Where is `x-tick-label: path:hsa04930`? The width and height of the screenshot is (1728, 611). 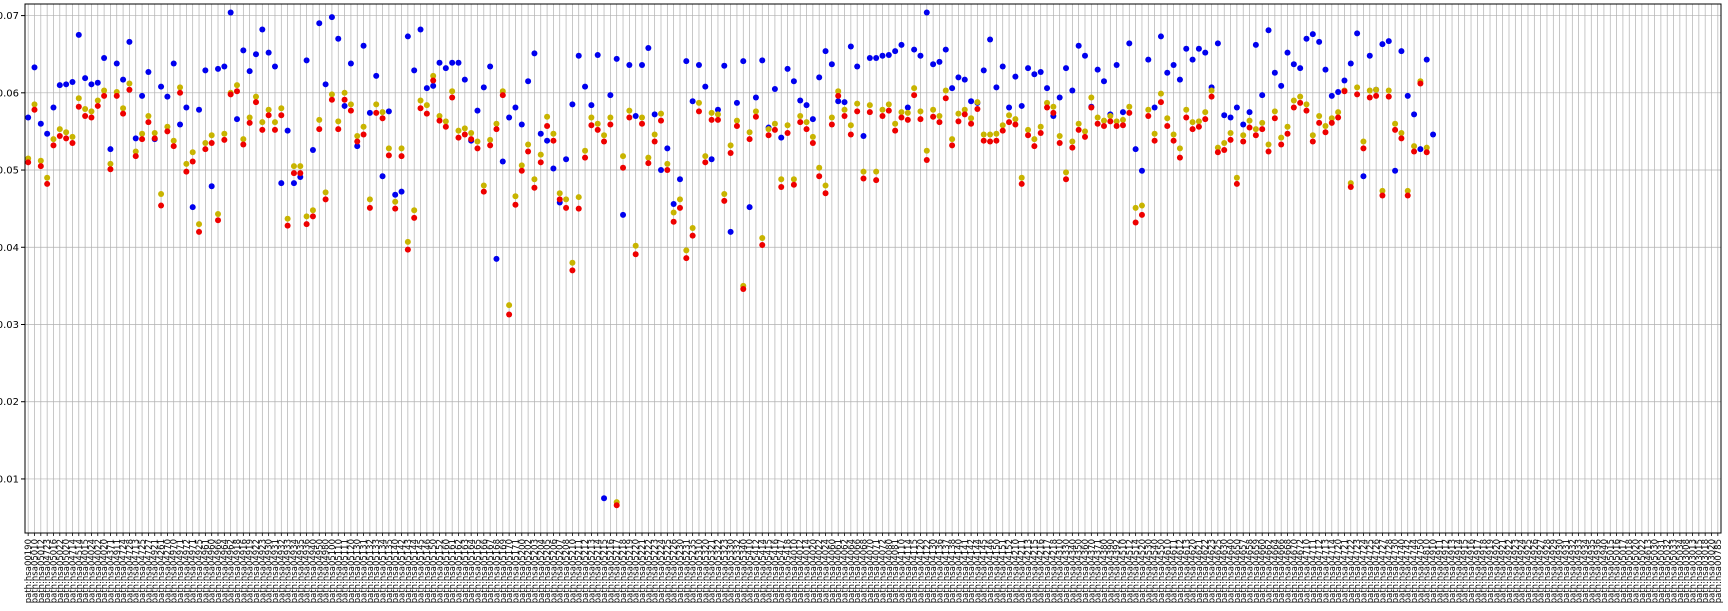
x-tick-label: path:hsa04930 is located at coordinates (1561, 571).